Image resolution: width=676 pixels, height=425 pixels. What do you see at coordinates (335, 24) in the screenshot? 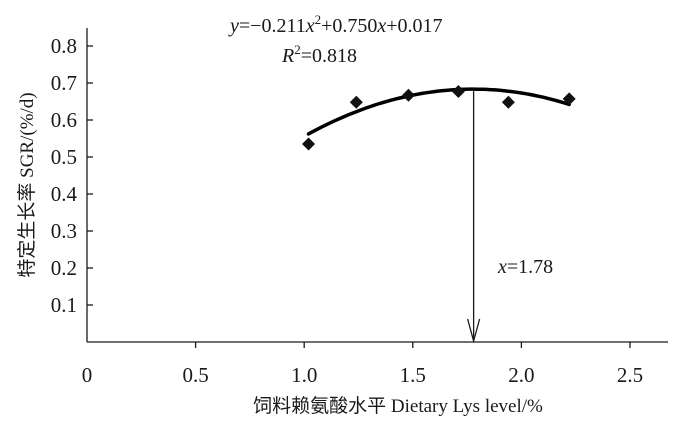
I see `equation-label: y=−0.211x2+0.750x+0.017` at bounding box center [335, 24].